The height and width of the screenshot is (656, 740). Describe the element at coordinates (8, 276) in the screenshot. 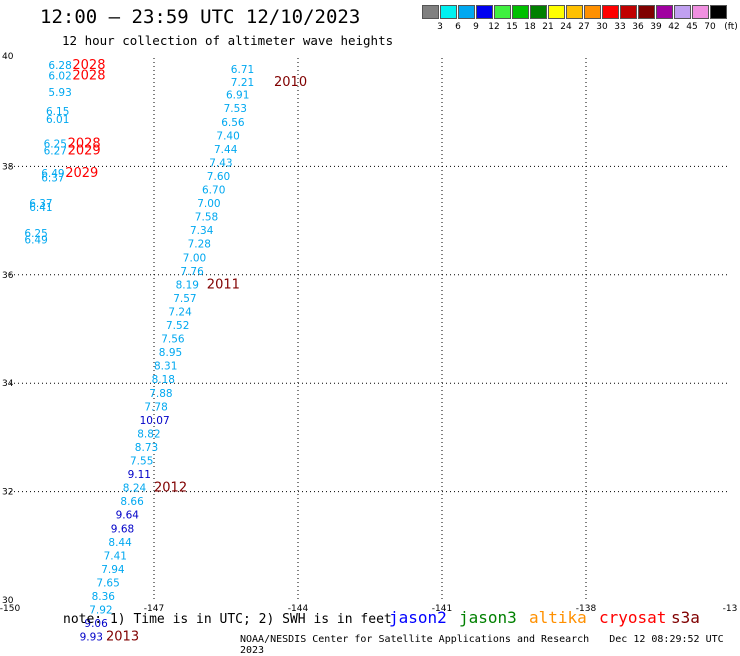

I see `lat-tick-label: 36` at that location.